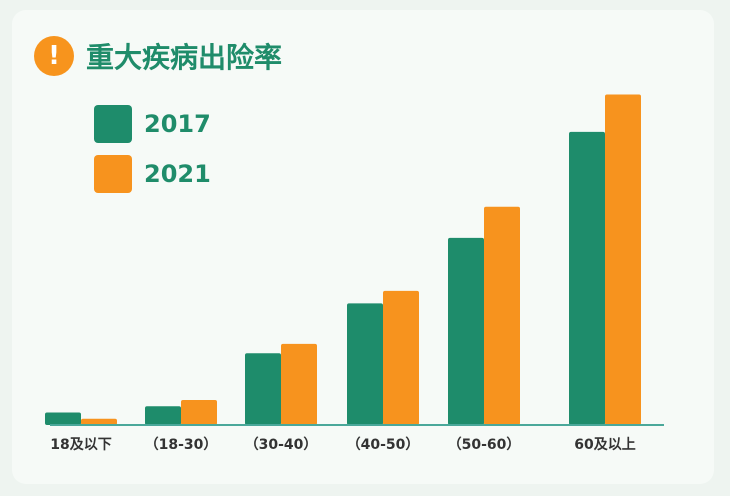  I want to click on exclamation-icon: !, so click(54, 56).